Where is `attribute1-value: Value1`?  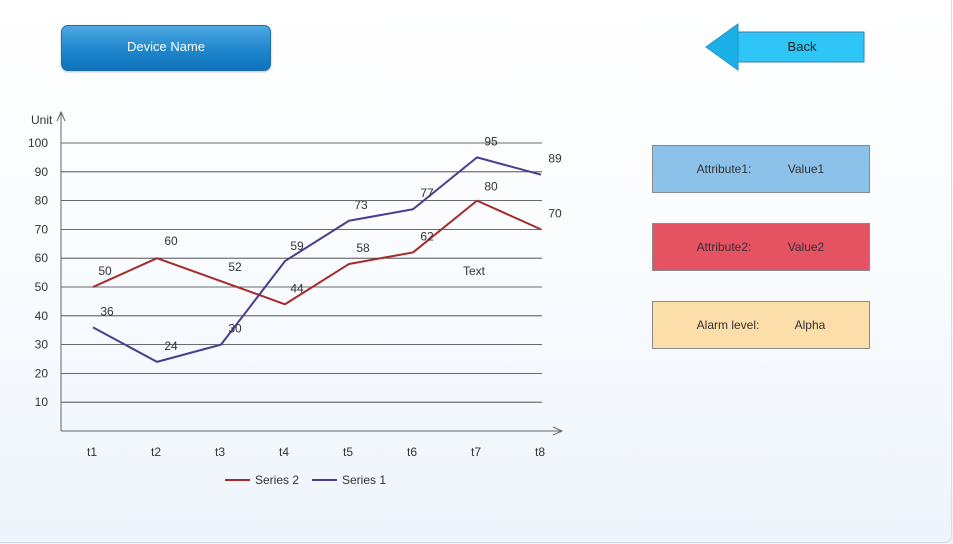 attribute1-value: Value1 is located at coordinates (806, 169).